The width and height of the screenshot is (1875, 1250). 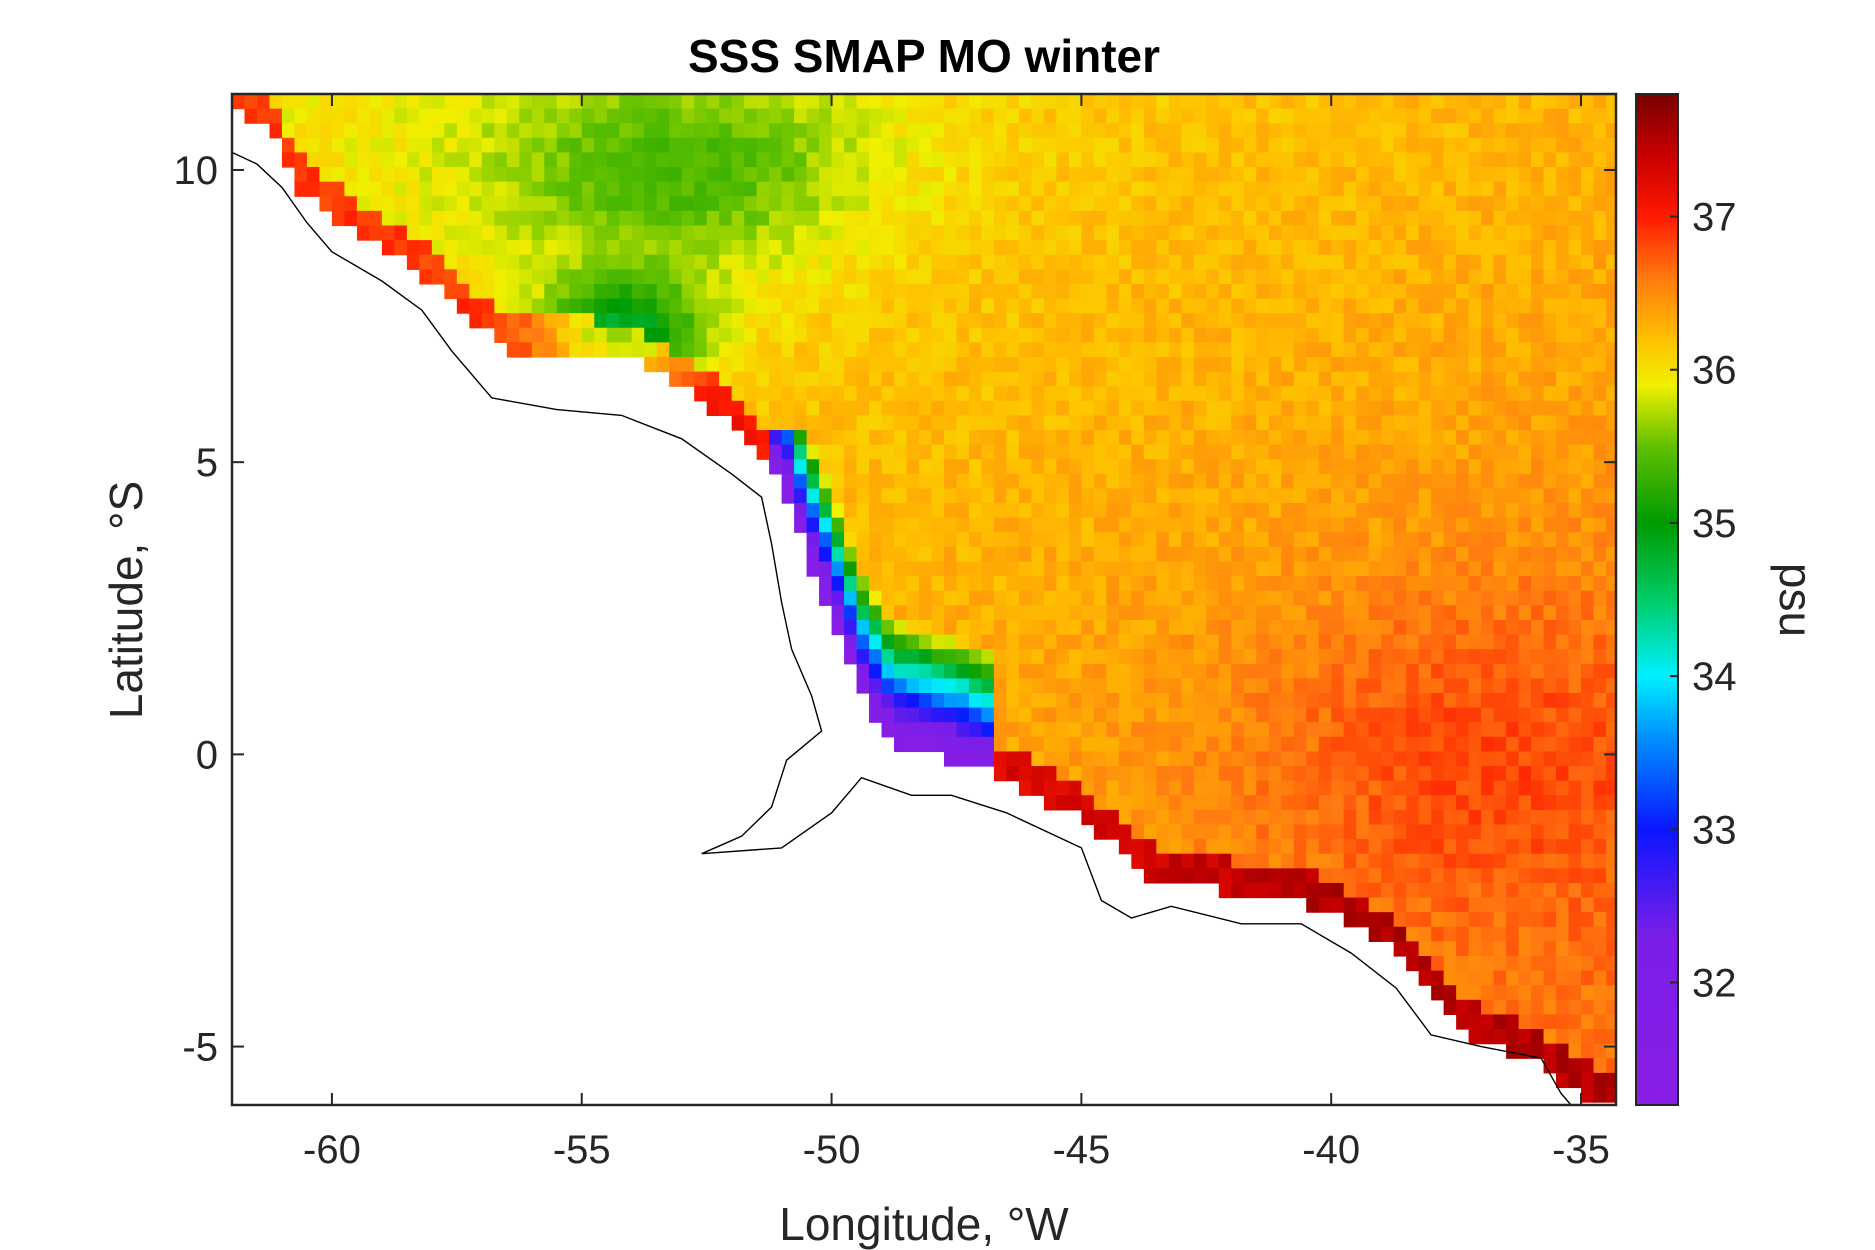 What do you see at coordinates (1714, 677) in the screenshot?
I see `colorbar-tick-label: 34` at bounding box center [1714, 677].